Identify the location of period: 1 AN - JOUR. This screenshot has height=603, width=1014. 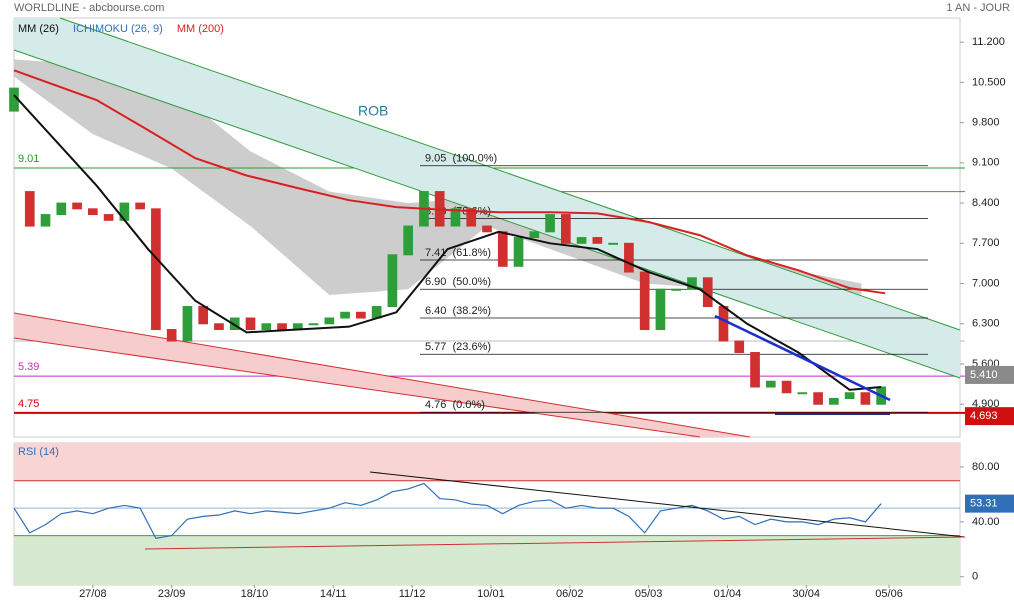
(978, 8).